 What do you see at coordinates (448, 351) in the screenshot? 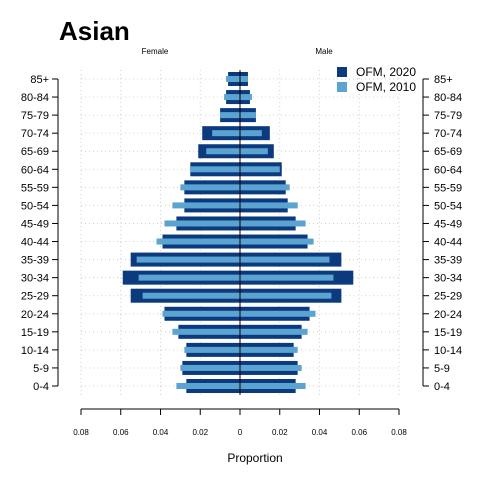
I see `y-tick-label-right: 10-14` at bounding box center [448, 351].